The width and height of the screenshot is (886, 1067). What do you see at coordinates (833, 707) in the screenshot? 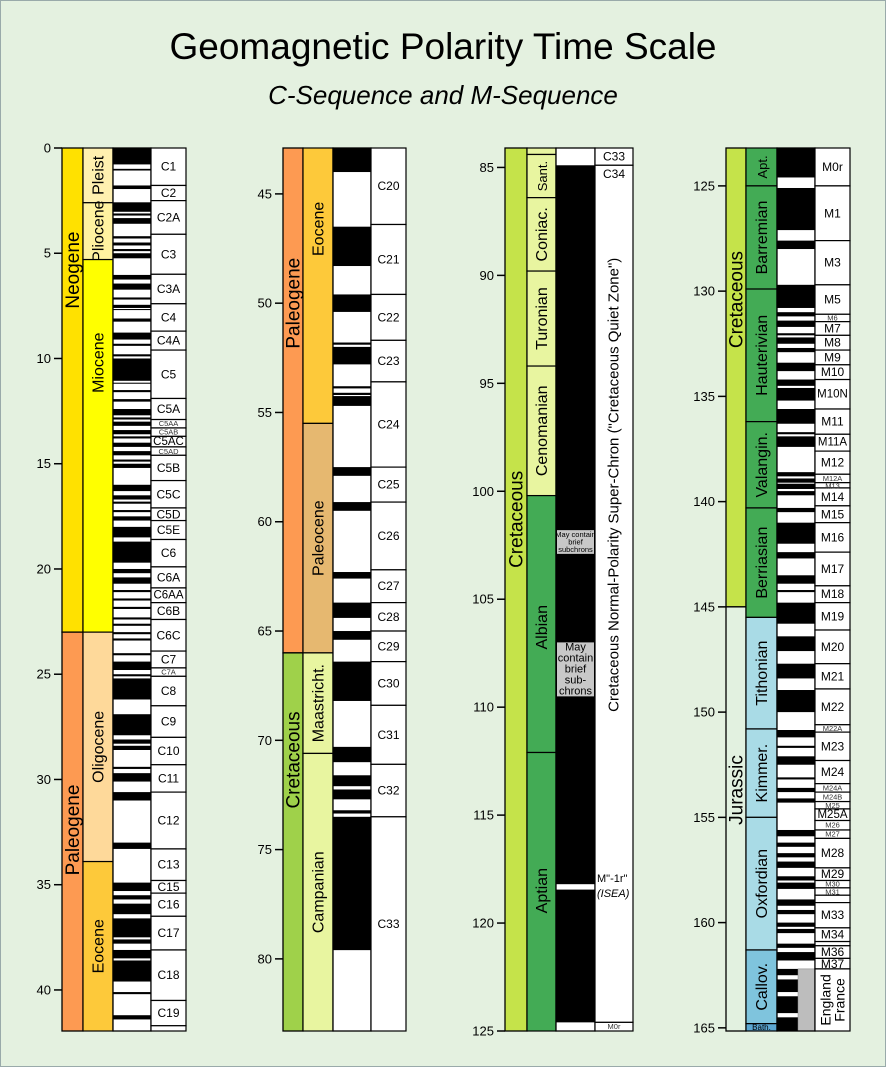
I see `chron-label: M22` at bounding box center [833, 707].